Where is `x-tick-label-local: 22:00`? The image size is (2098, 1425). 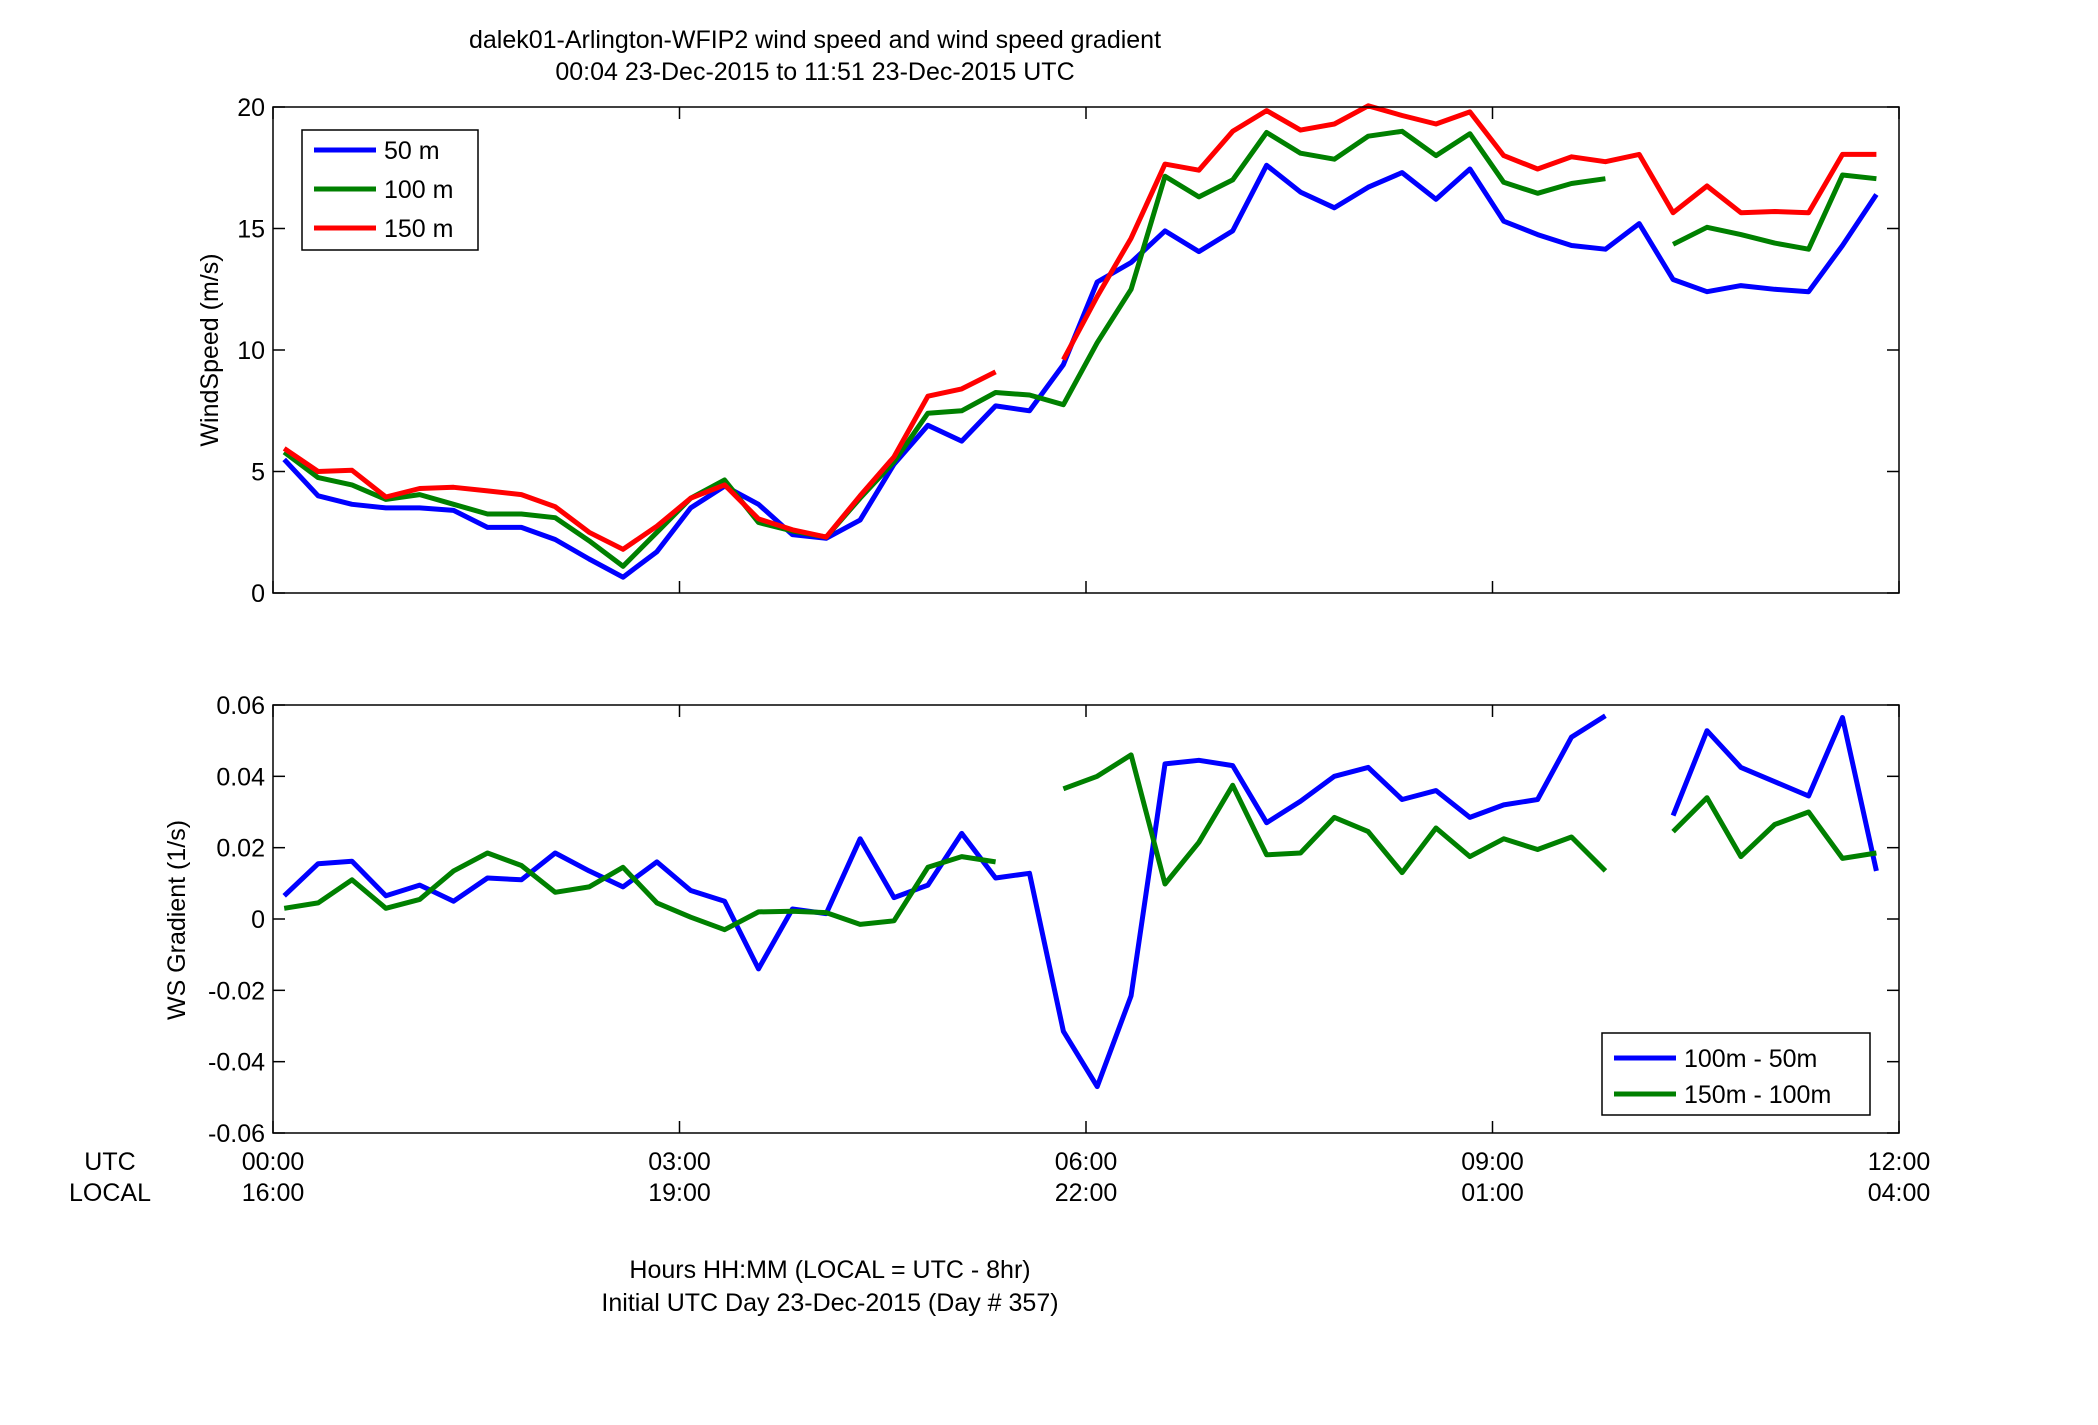 x-tick-label-local: 22:00 is located at coordinates (1086, 1193).